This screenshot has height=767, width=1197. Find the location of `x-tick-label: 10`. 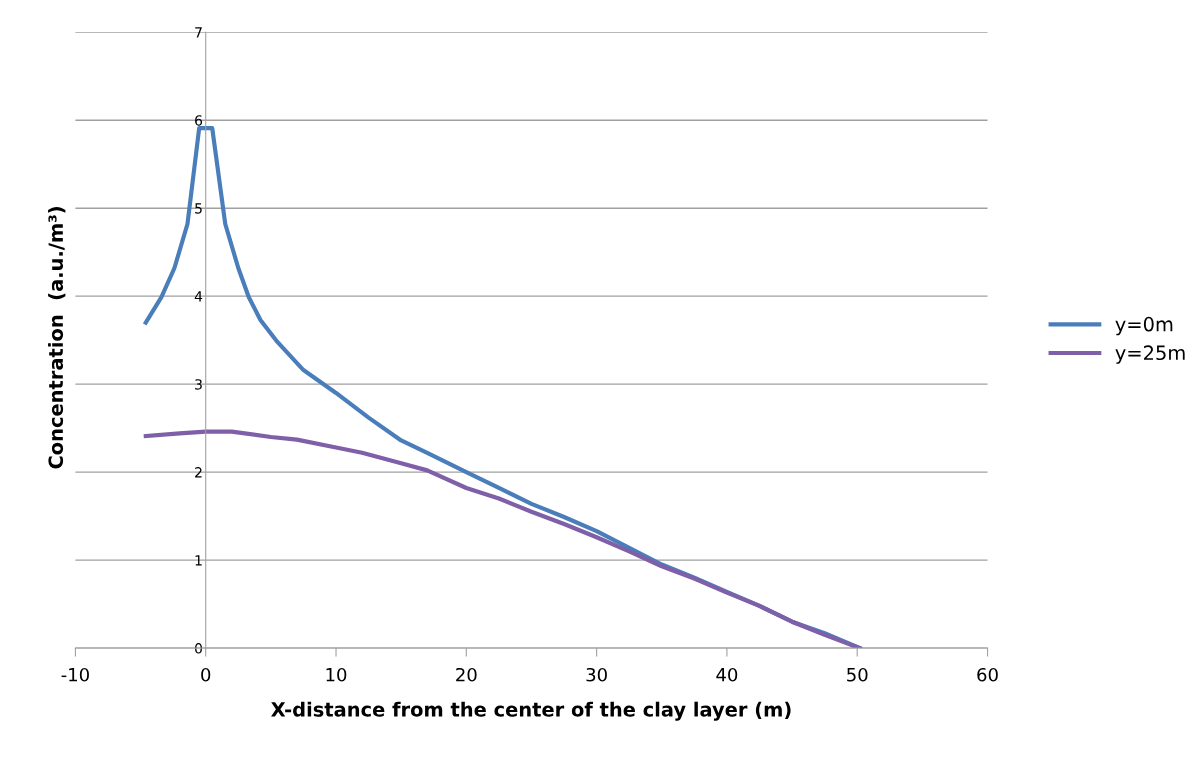

x-tick-label: 10 is located at coordinates (336, 674).